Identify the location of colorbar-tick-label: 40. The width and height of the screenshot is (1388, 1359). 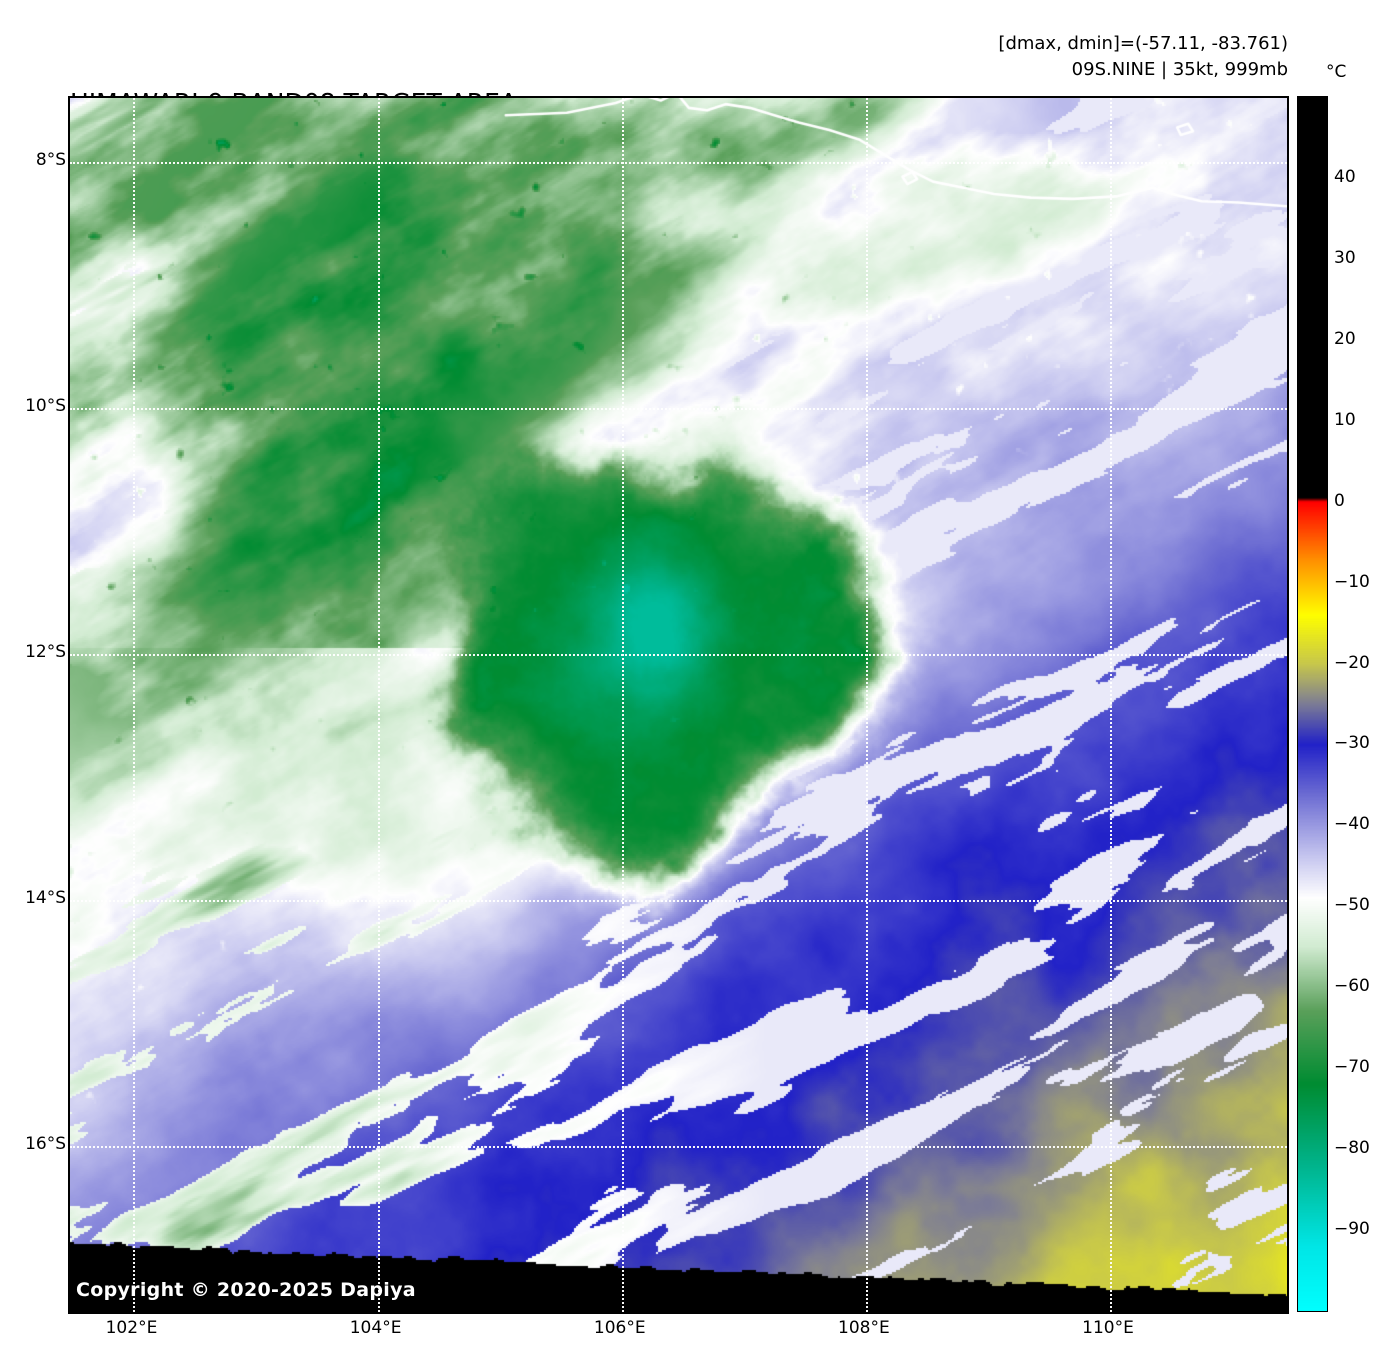
(1345, 176).